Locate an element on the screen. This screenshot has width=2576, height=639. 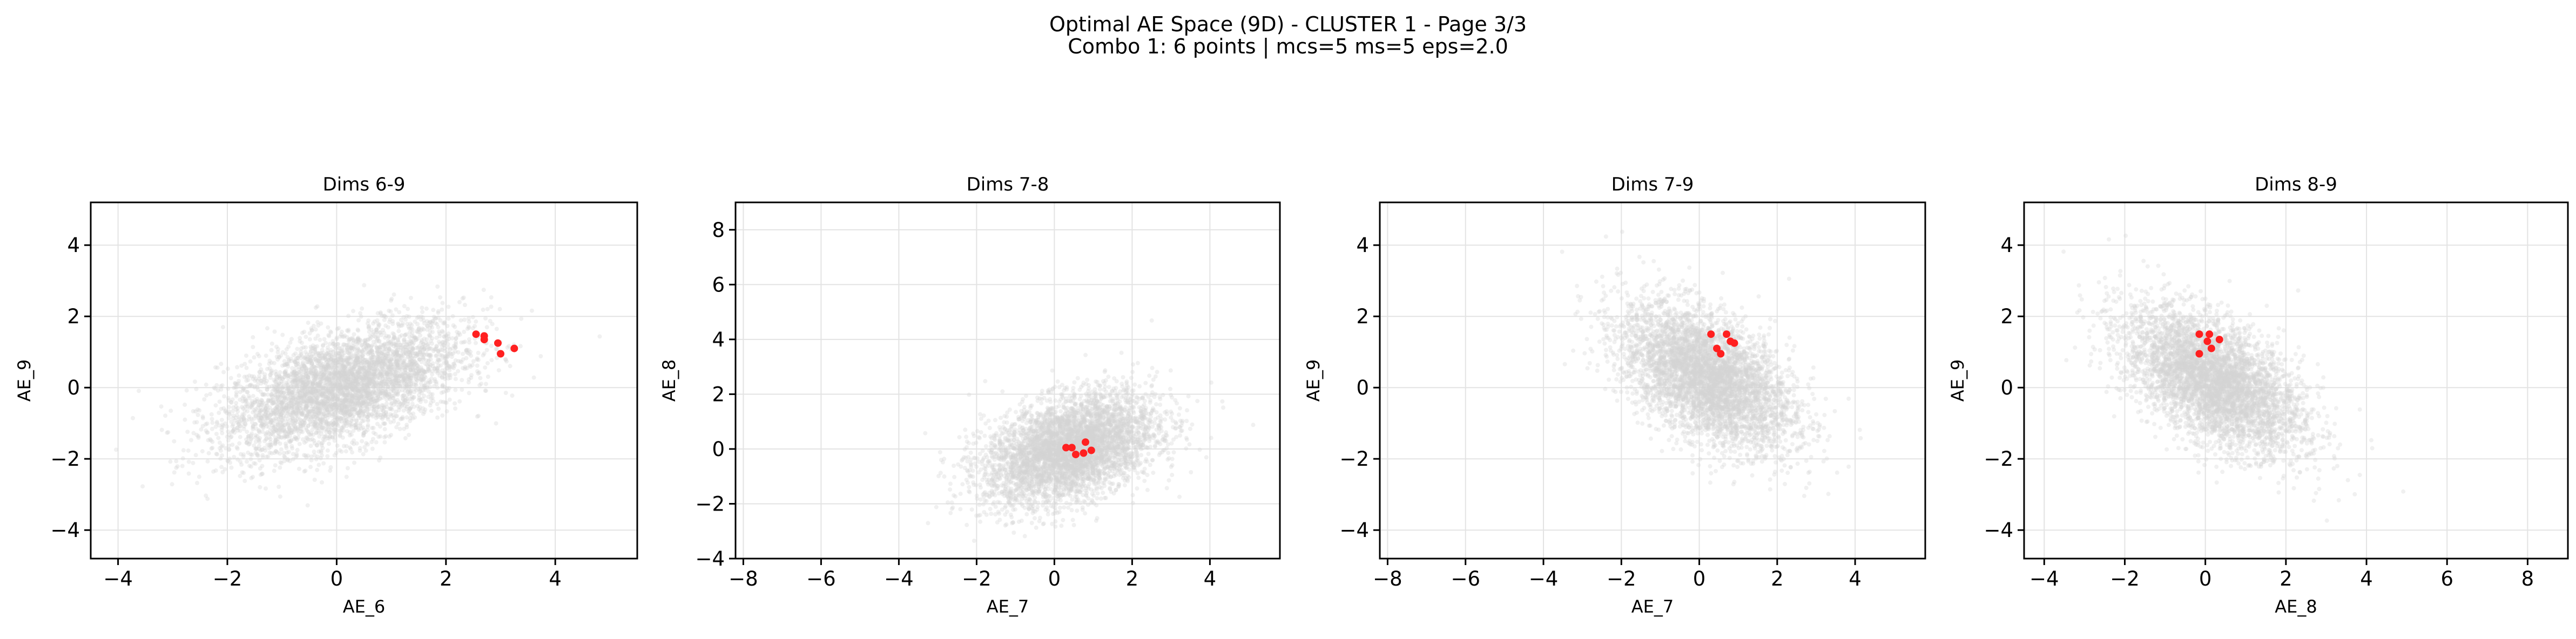
subplot-title: Dims 6-9 is located at coordinates (364, 184).